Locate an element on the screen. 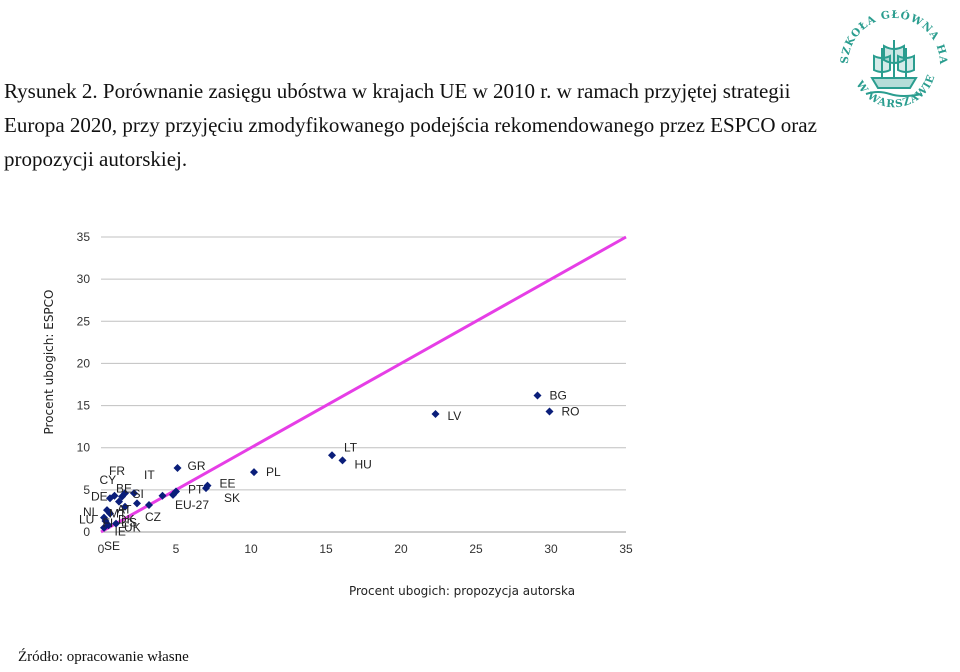  x-tick-label-5: 5 is located at coordinates (176, 549).